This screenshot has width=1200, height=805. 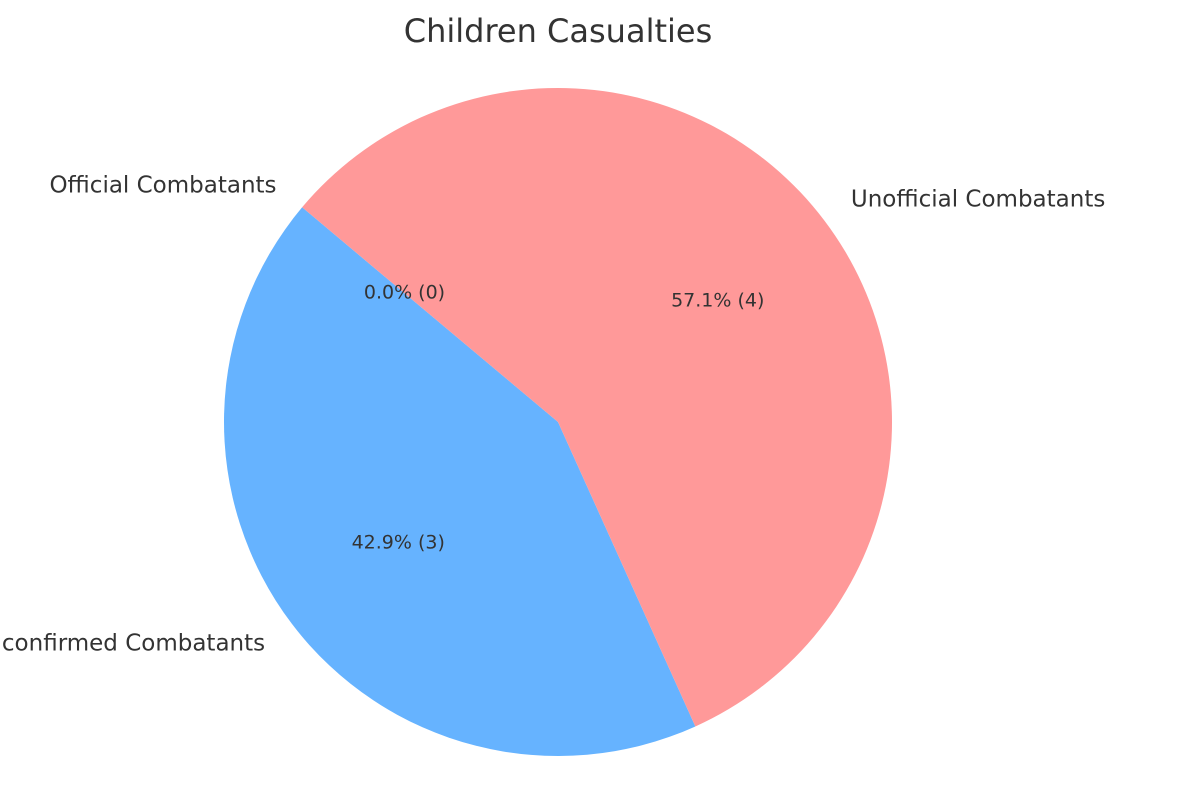 I want to click on percent-label-civilians-unconfirmed-combatants: 42.9% (3), so click(x=398, y=543).